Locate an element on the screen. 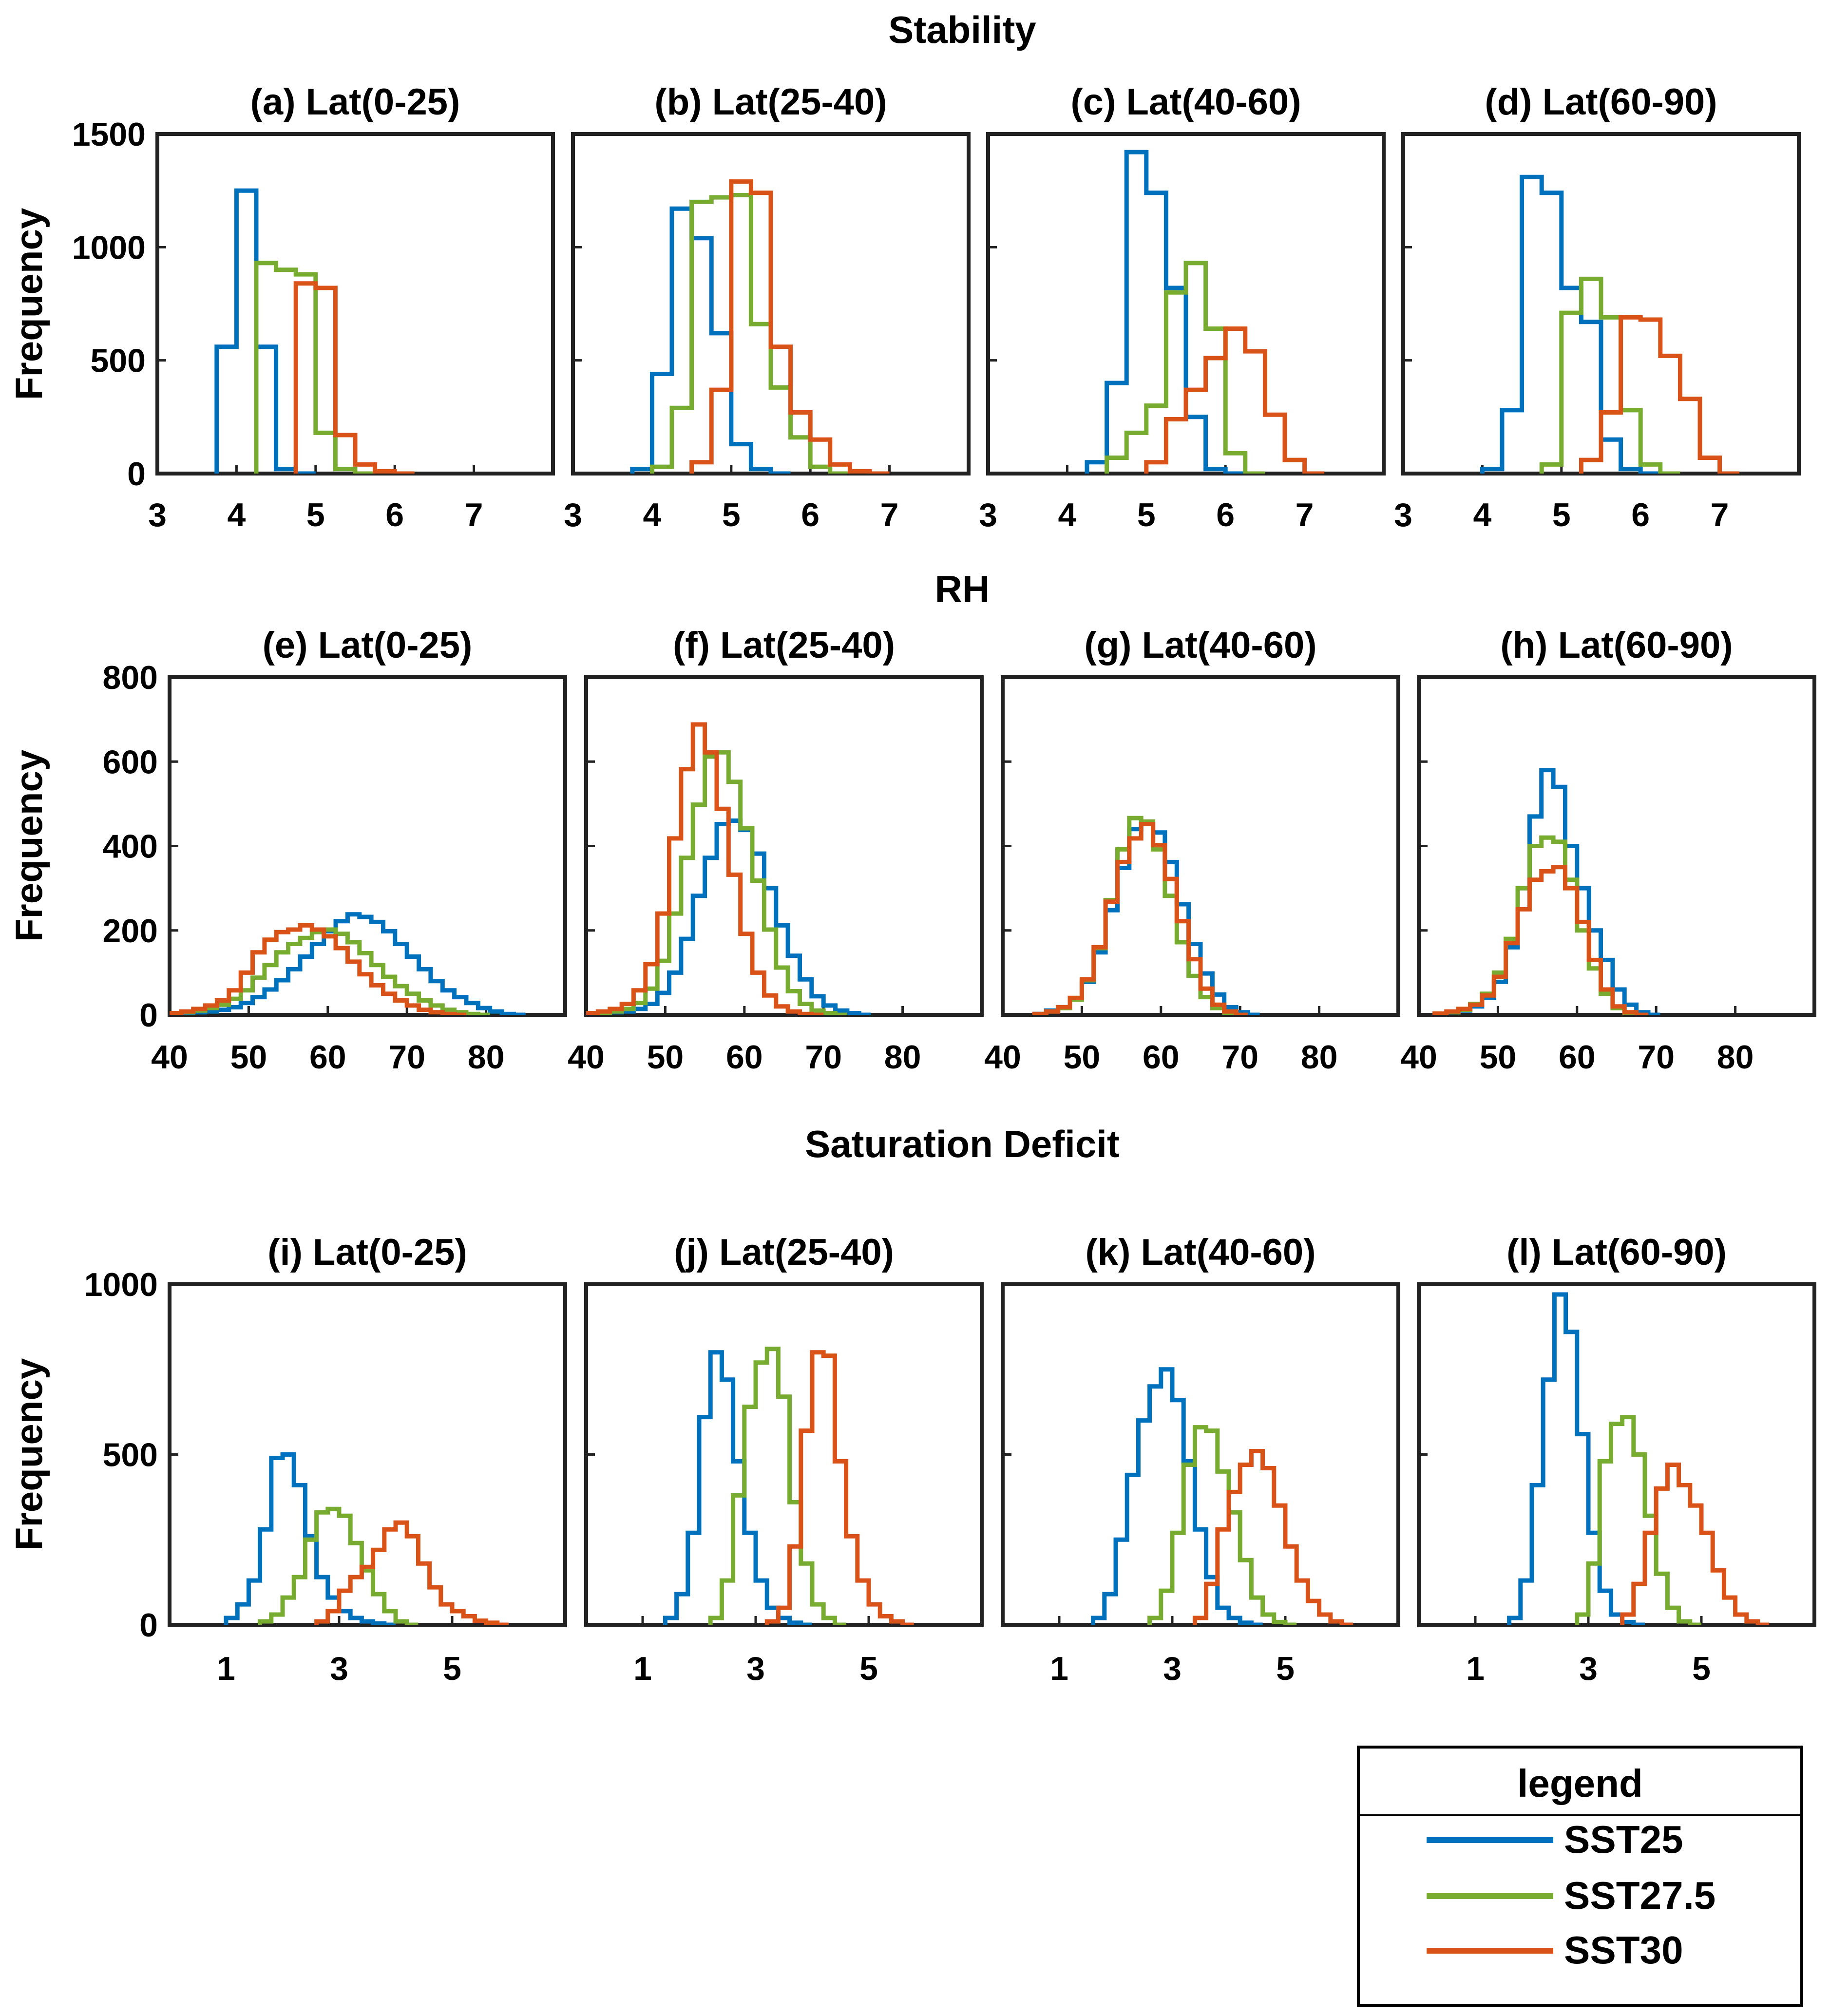 This screenshot has height=2016, width=1830. panel-a-lat-0-25: (a) Lat(0-25) 3 4 5 6 7 0 500 1000 1500 is located at coordinates (313, 307).